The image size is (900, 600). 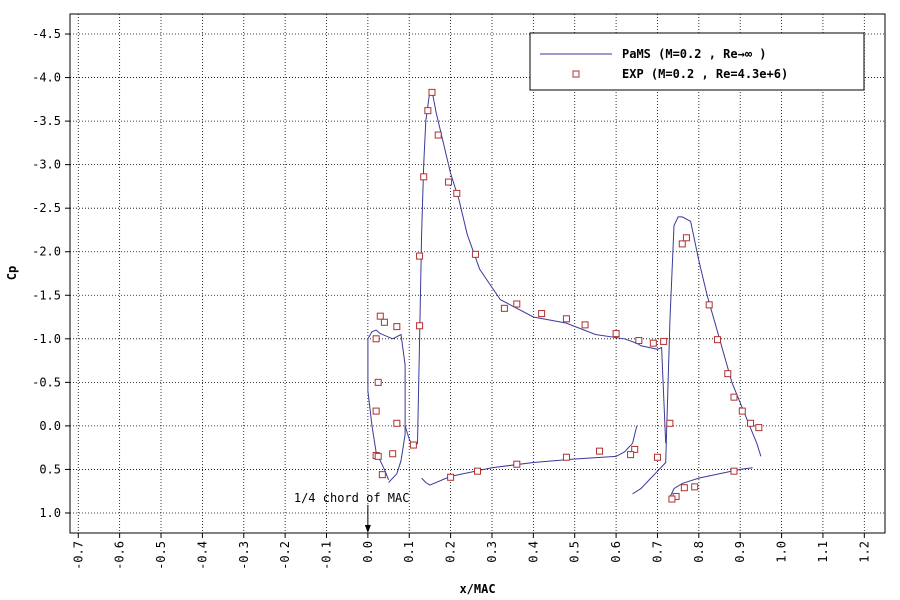 What do you see at coordinates (616, 552) in the screenshot?
I see `x-tick-label: 0.6` at bounding box center [616, 552].